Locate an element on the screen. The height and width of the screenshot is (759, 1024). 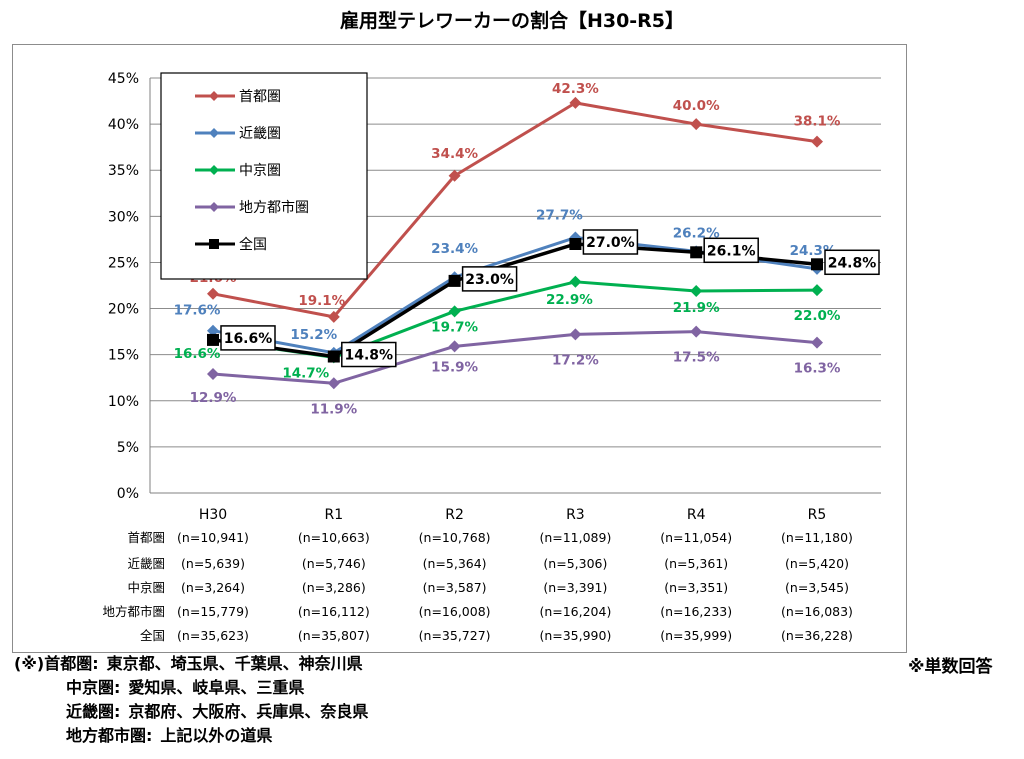
data-label: 19.1% is located at coordinates (321, 301).